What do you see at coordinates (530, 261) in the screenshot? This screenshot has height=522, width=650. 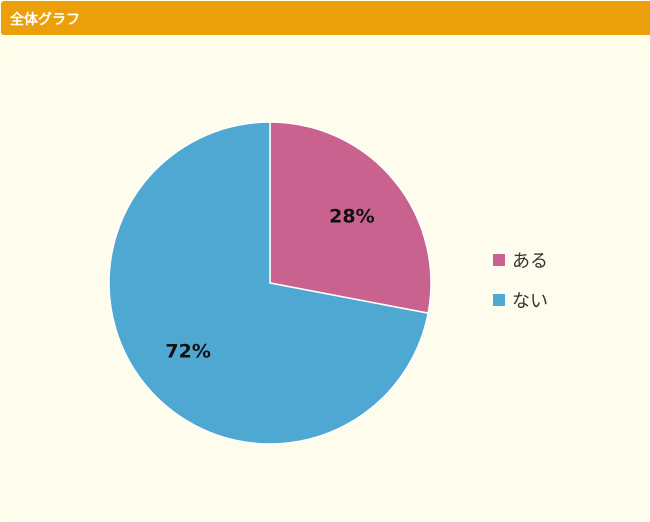 I see `legend-label: ある` at bounding box center [530, 261].